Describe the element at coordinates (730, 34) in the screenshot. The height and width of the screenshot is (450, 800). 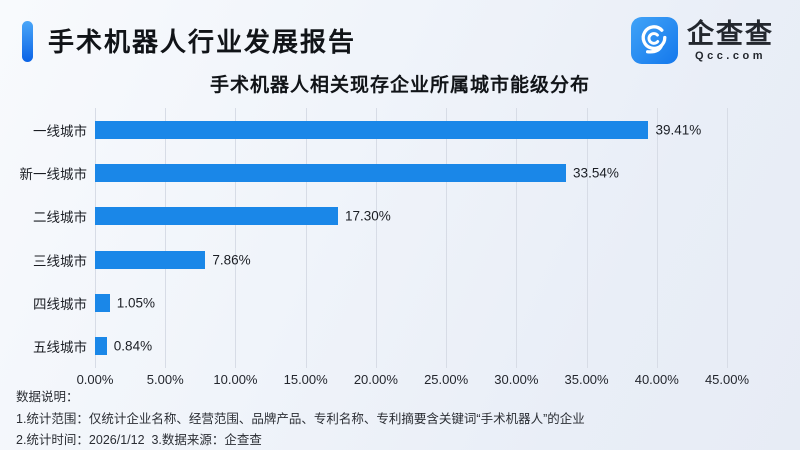
I see `qcc-logo-name: 企查查` at that location.